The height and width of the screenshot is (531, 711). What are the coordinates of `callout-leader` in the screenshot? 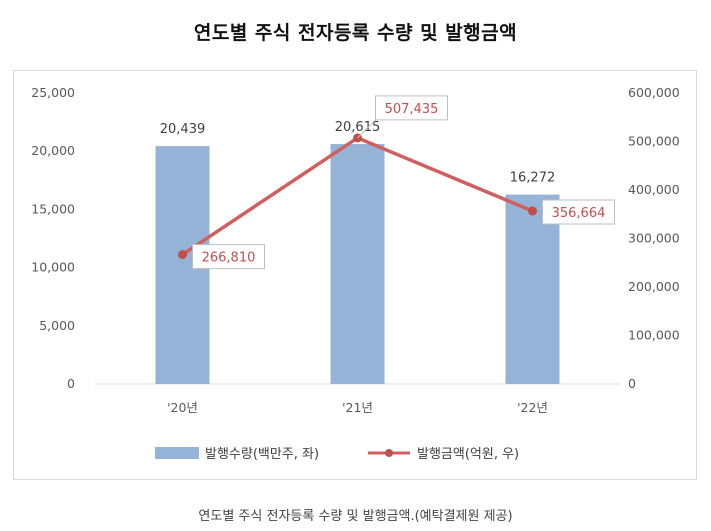 It's located at (366, 129).